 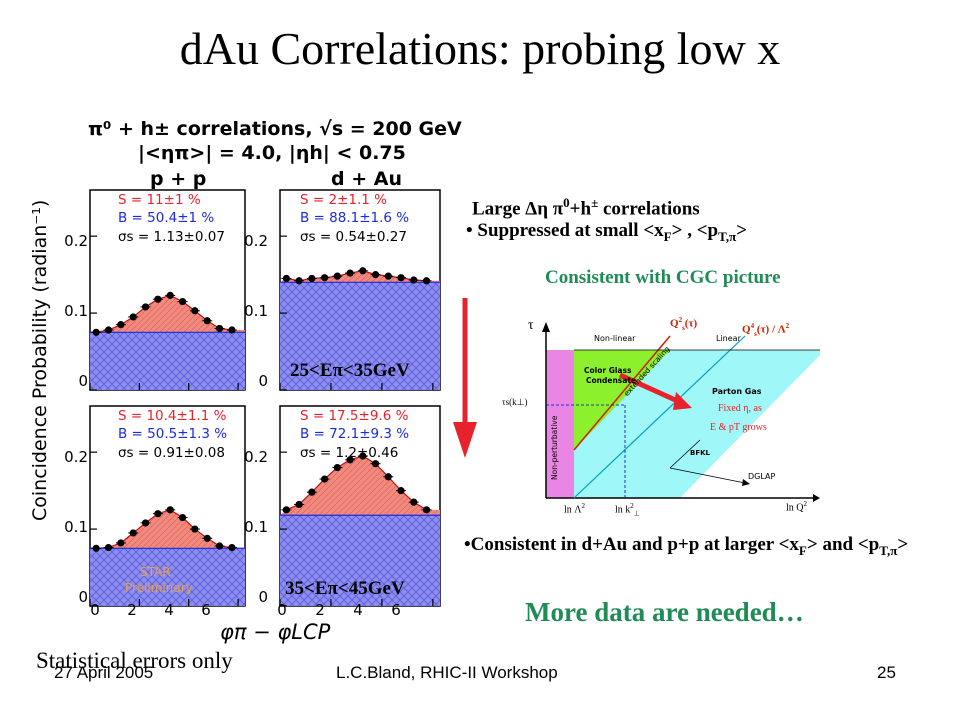 I want to click on watermark-star: STAR, so click(x=155, y=572).